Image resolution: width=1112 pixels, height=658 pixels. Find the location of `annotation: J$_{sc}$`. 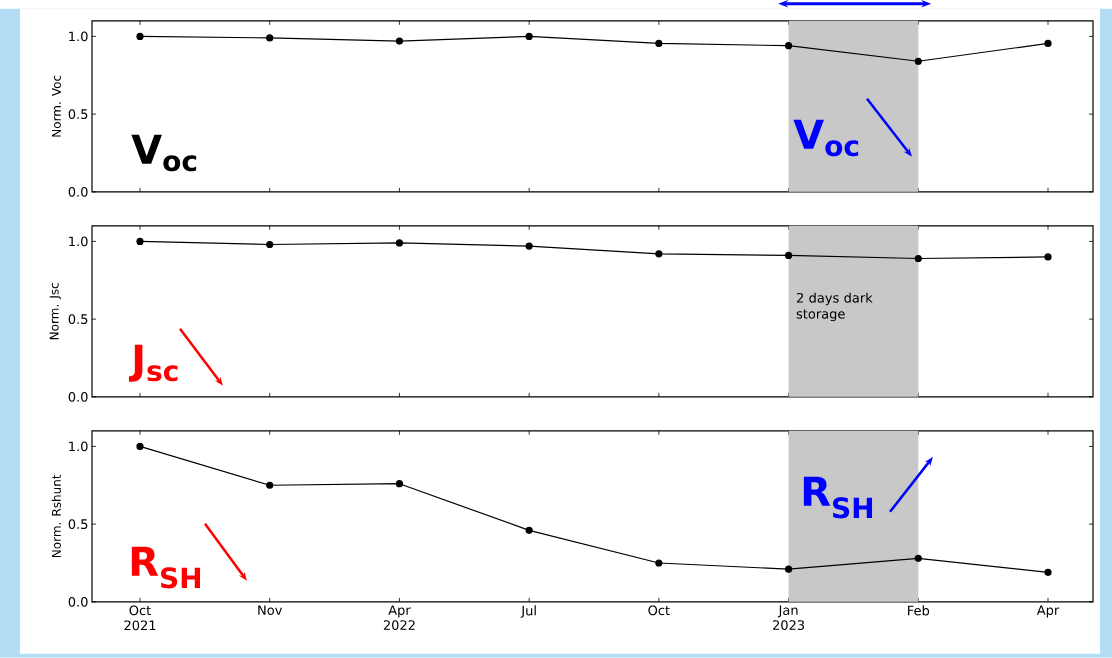

annotation: J$_{sc}$ is located at coordinates (153, 363).